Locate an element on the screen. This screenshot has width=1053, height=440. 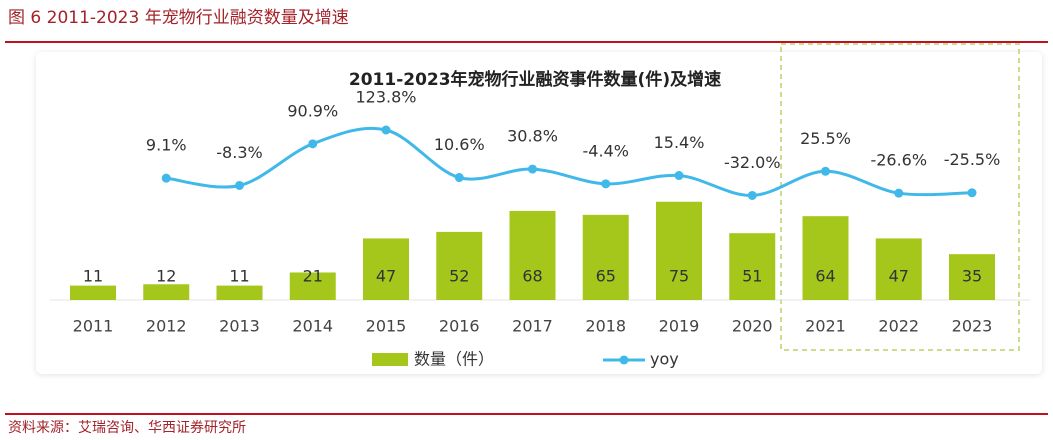
x-tick-label: 2020 is located at coordinates (752, 326).